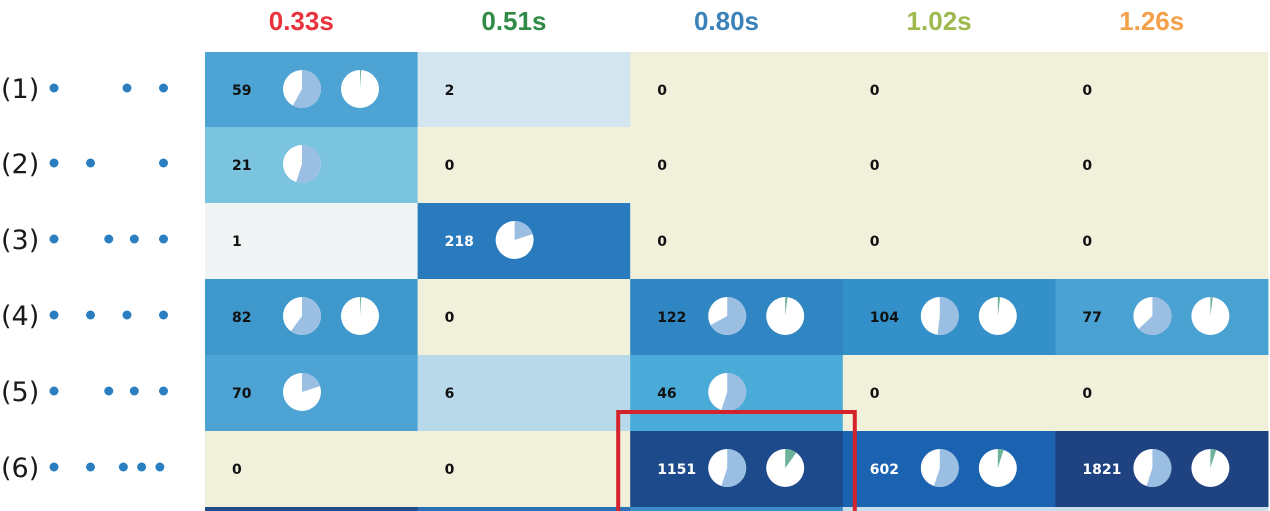 Image resolution: width=1270 pixels, height=511 pixels. What do you see at coordinates (676, 470) in the screenshot?
I see `cell-value: 1151` at bounding box center [676, 470].